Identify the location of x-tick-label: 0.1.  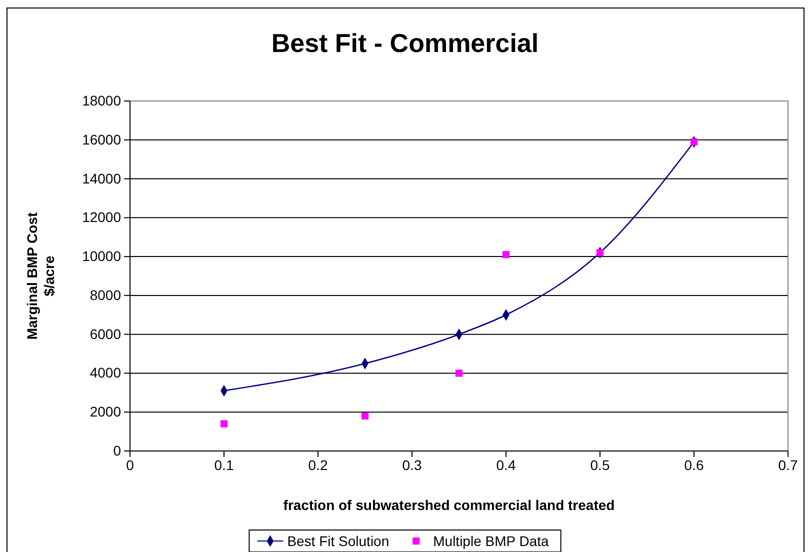
(224, 464).